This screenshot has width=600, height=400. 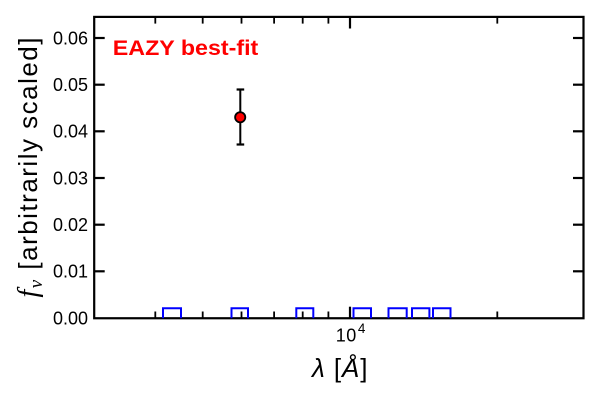 I want to click on svg-text: 0.00, so click(x=70, y=318).